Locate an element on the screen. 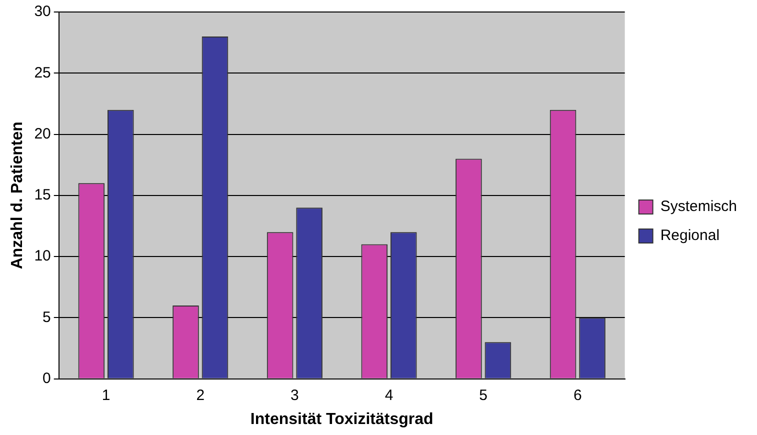 The image size is (757, 435). y-tick-label: 10 is located at coordinates (42, 256).